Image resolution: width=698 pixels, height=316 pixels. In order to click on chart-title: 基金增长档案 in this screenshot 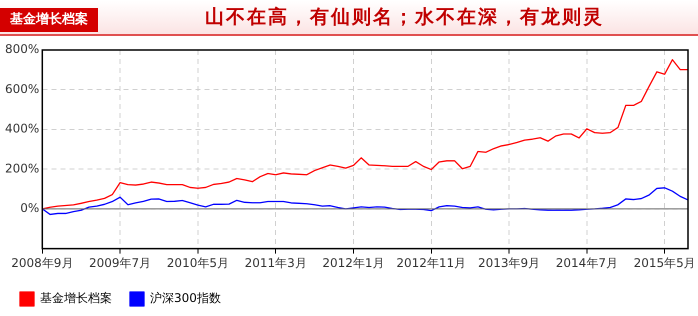, I will do `click(49, 20)`.